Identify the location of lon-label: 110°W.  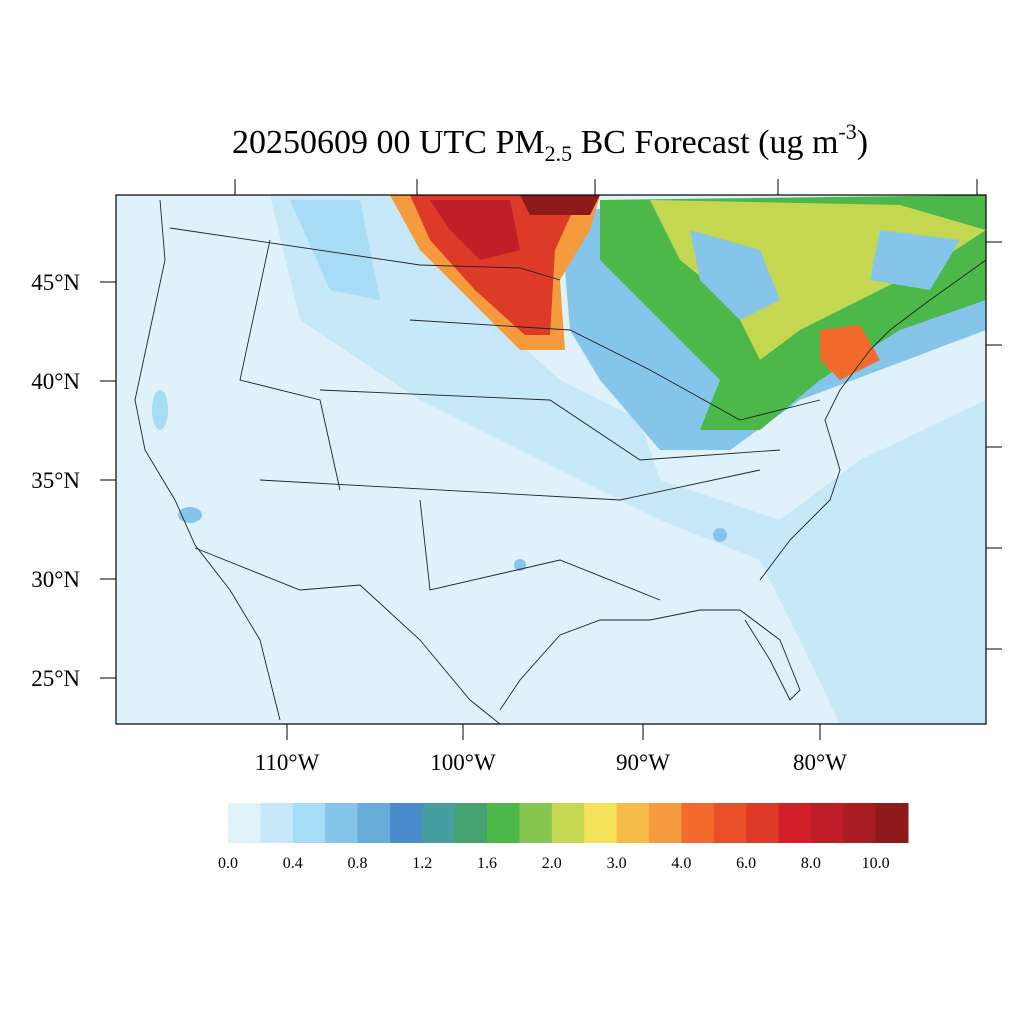
(287, 762).